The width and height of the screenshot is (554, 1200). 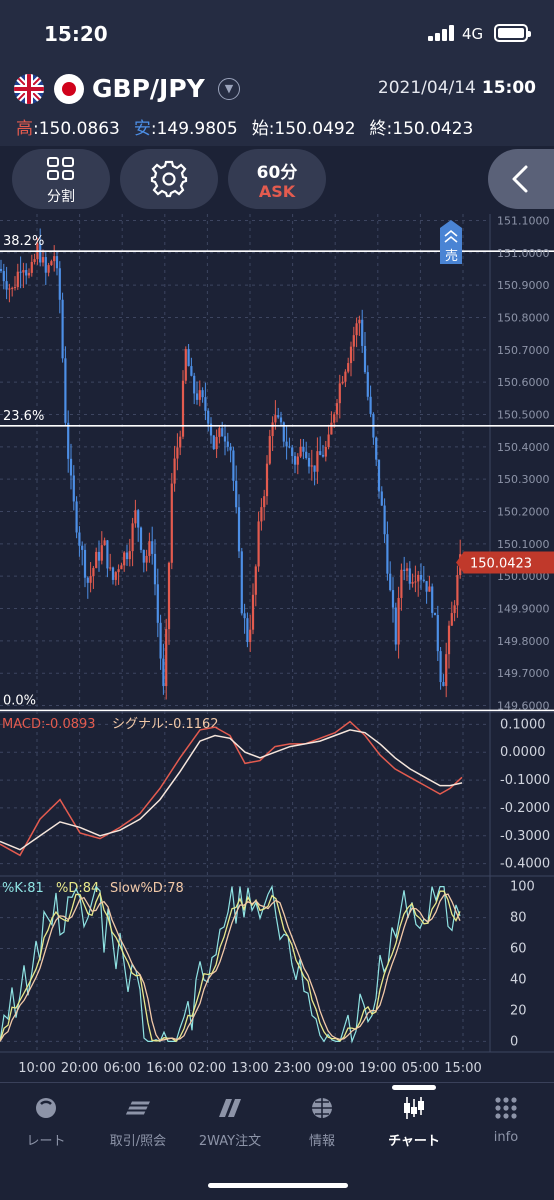 What do you see at coordinates (169, 179) in the screenshot?
I see `settings-button` at bounding box center [169, 179].